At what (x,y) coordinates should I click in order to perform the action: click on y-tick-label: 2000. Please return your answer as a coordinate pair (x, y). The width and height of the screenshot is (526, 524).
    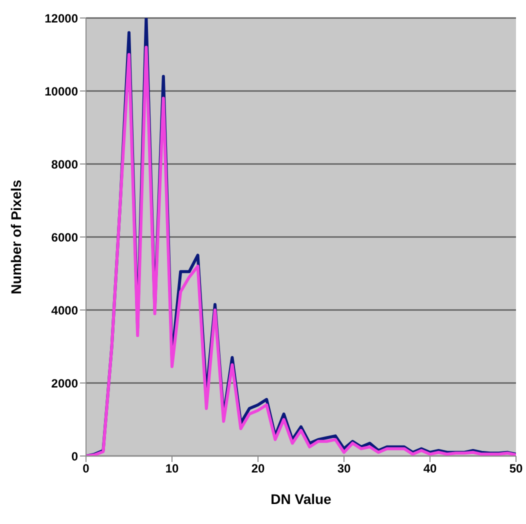
    Looking at the image, I should click on (64, 383).